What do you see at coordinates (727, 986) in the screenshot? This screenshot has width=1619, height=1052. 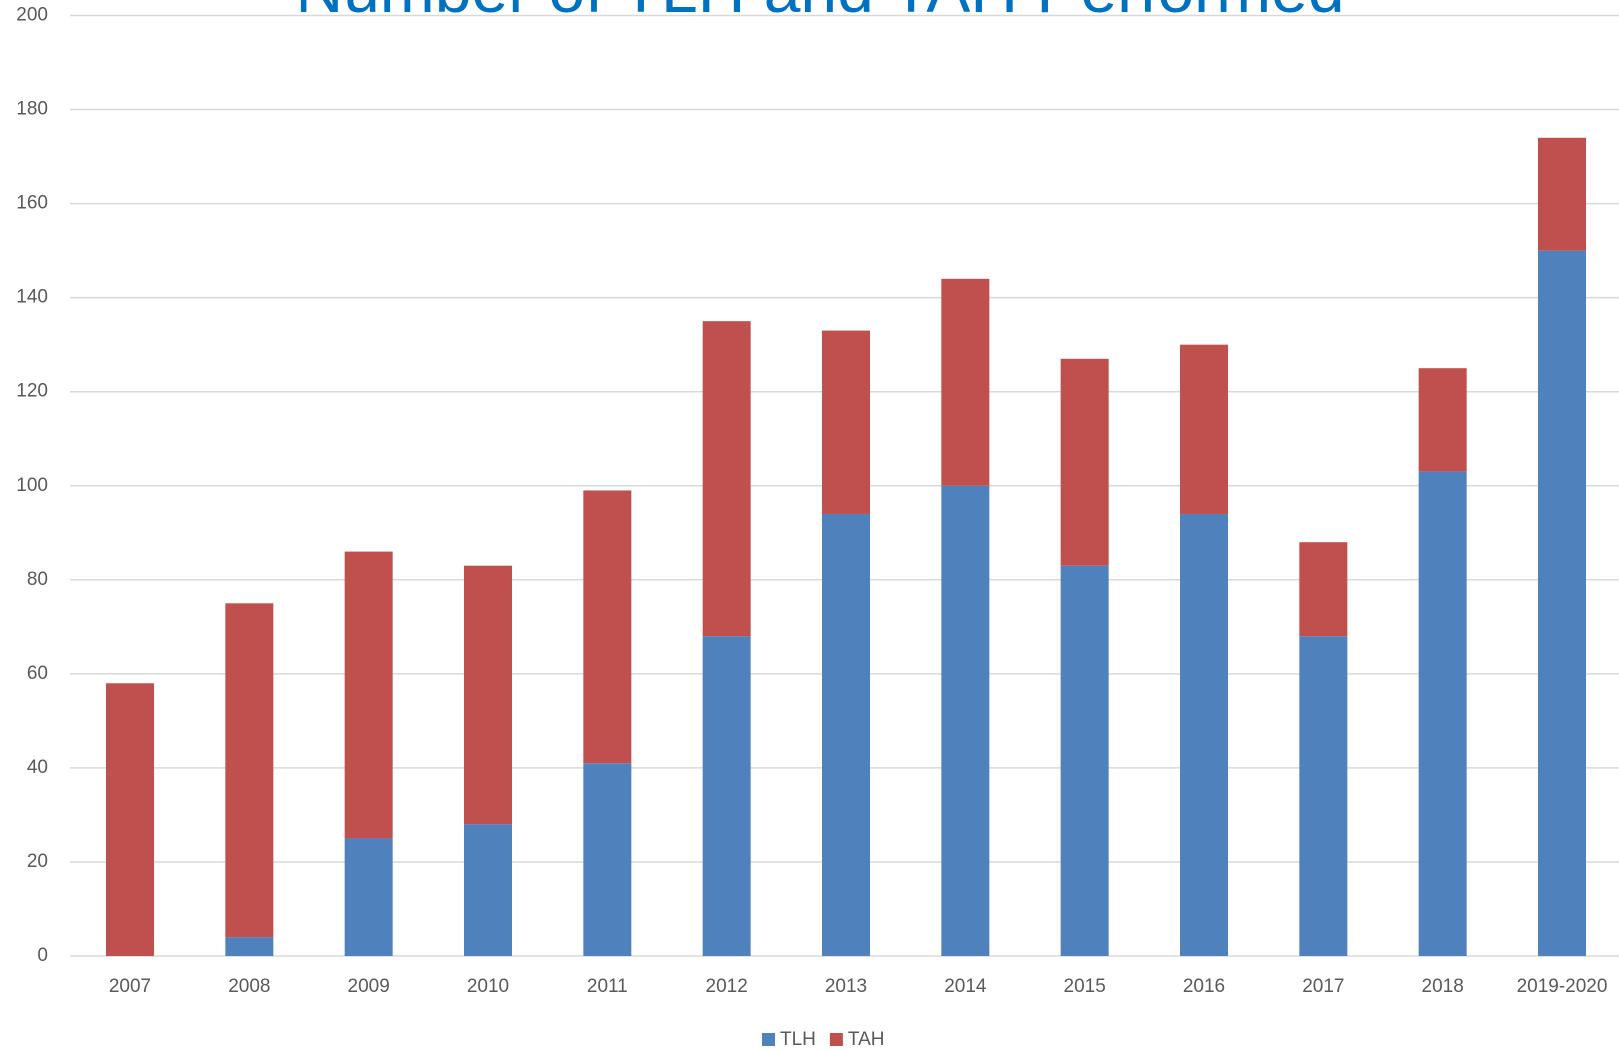 I see `x-tick-label: 2012` at bounding box center [727, 986].